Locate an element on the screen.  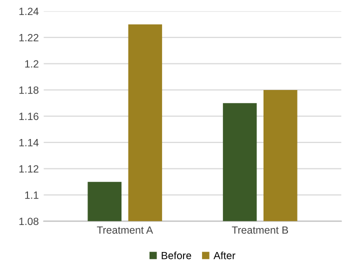
y-tick-label: 1.2 is located at coordinates (31, 64).